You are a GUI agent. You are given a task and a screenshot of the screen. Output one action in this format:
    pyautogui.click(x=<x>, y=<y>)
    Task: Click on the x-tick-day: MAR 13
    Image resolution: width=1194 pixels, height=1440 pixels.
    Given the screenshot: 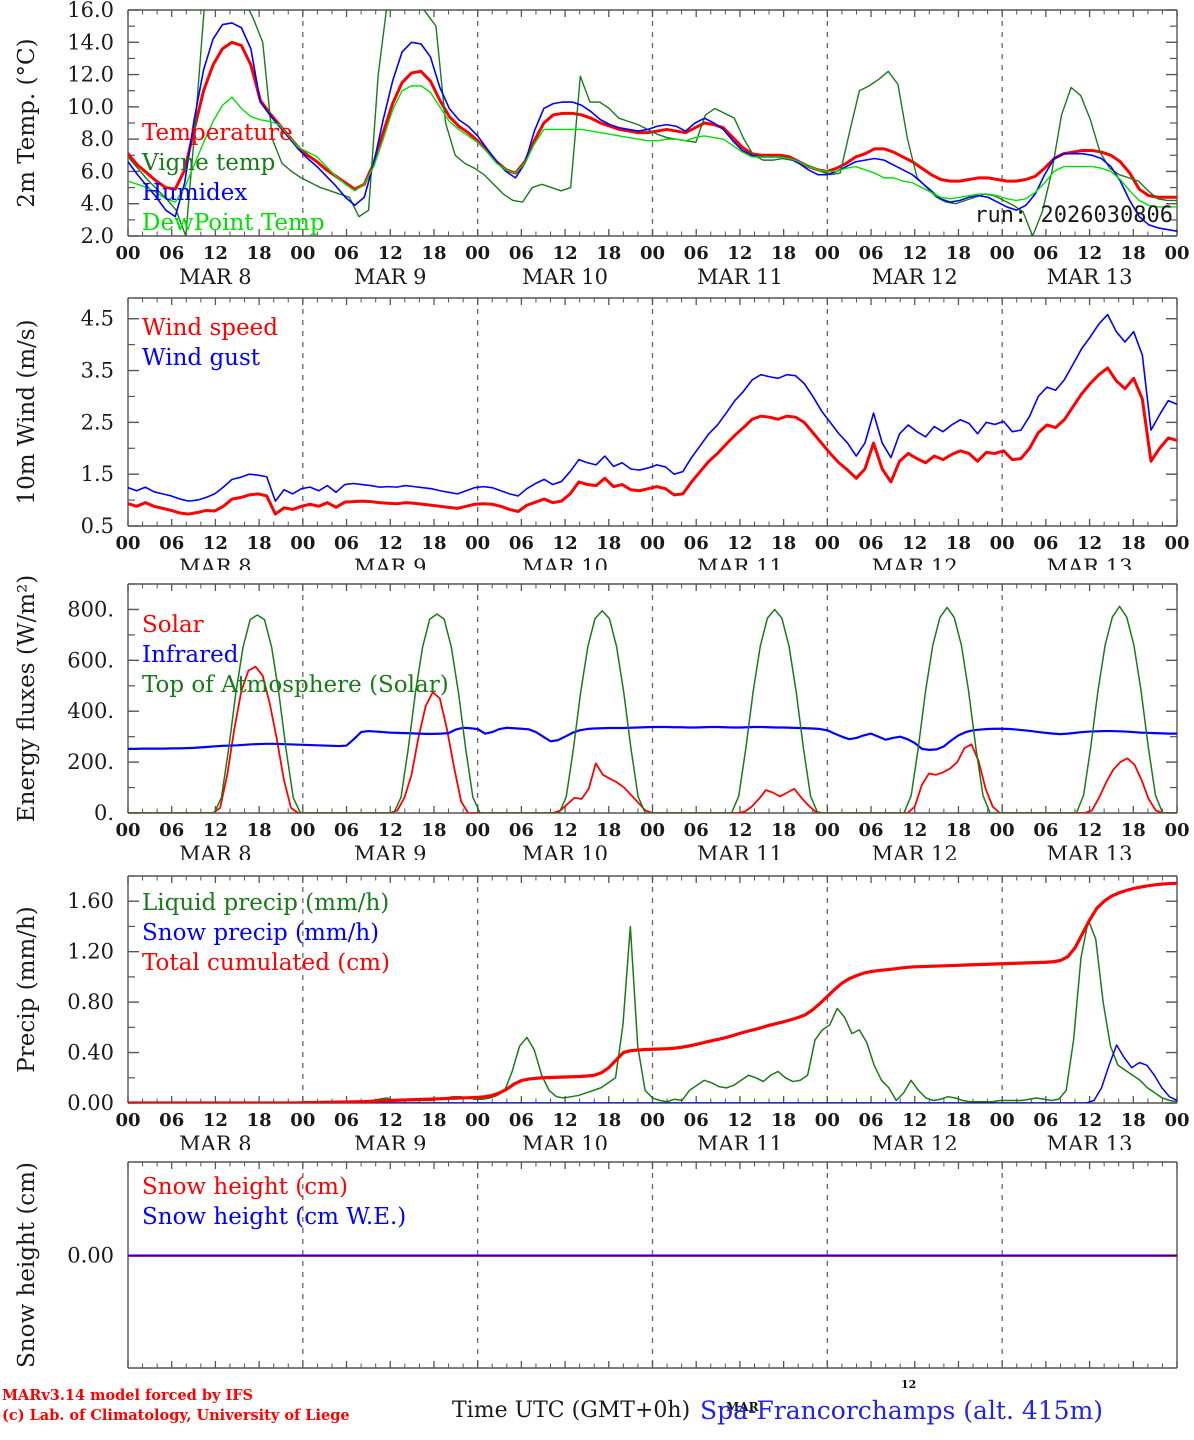 What is the action you would take?
    pyautogui.click(x=1090, y=851)
    